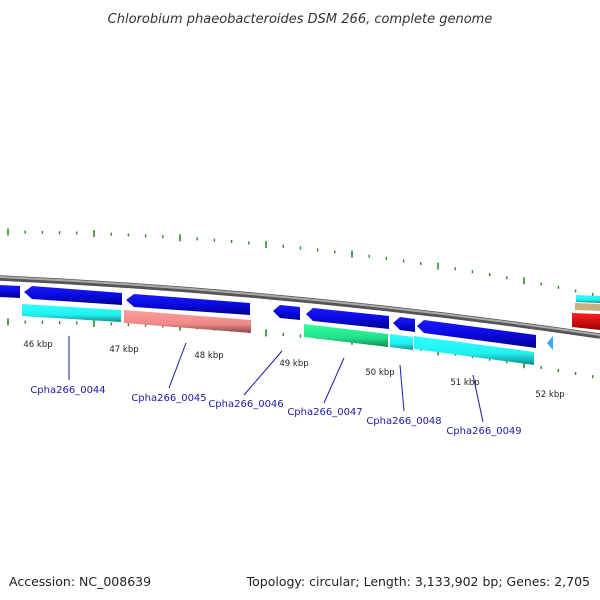  I want to click on genome-backbone, so click(300, 307).